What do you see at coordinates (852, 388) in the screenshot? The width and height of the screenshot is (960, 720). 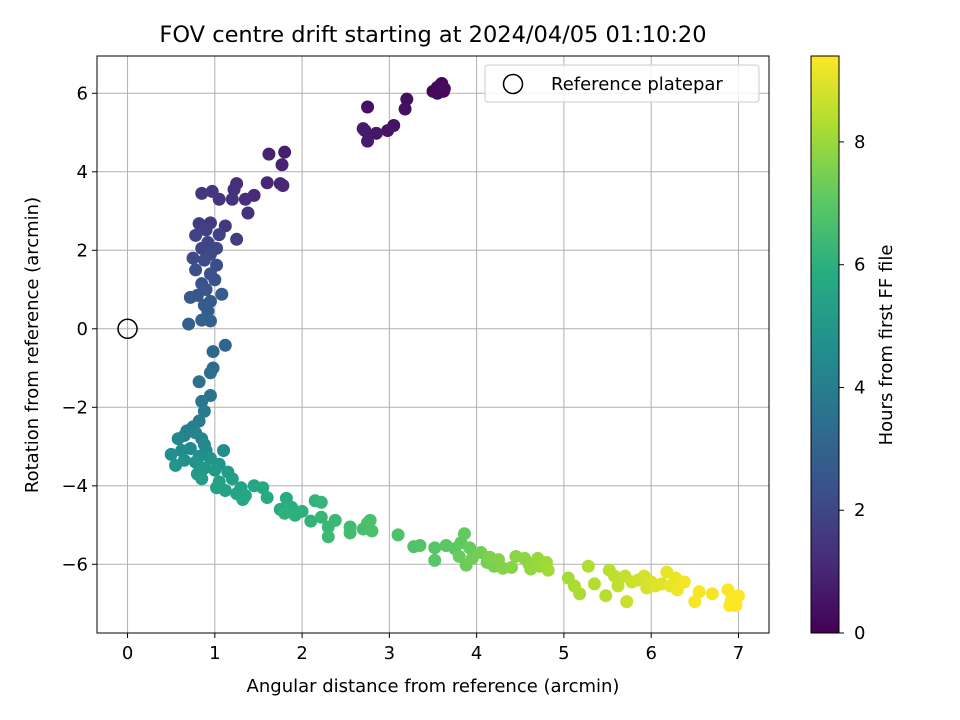 I see `colorbar-ticks: 0 2 4 6 8` at bounding box center [852, 388].